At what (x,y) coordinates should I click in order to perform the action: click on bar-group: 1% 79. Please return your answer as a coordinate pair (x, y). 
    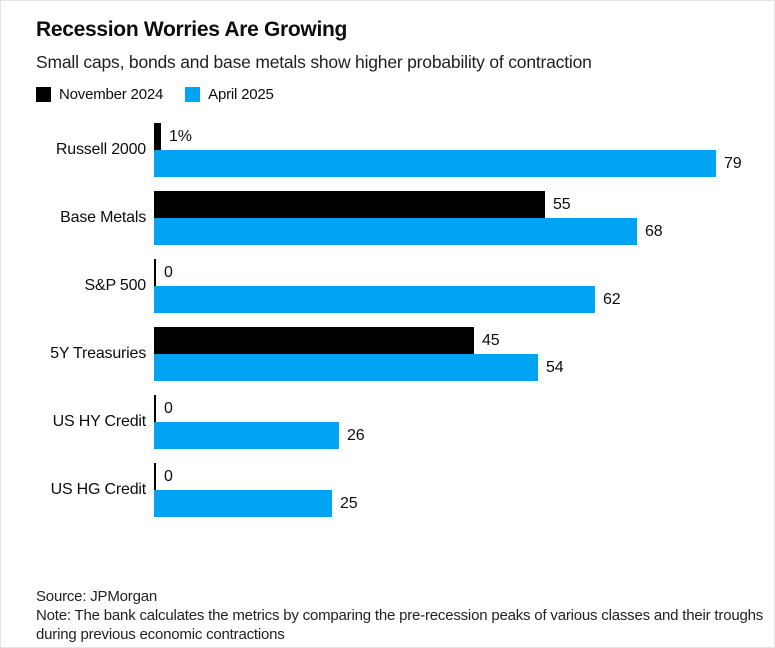
    Looking at the image, I should click on (448, 150).